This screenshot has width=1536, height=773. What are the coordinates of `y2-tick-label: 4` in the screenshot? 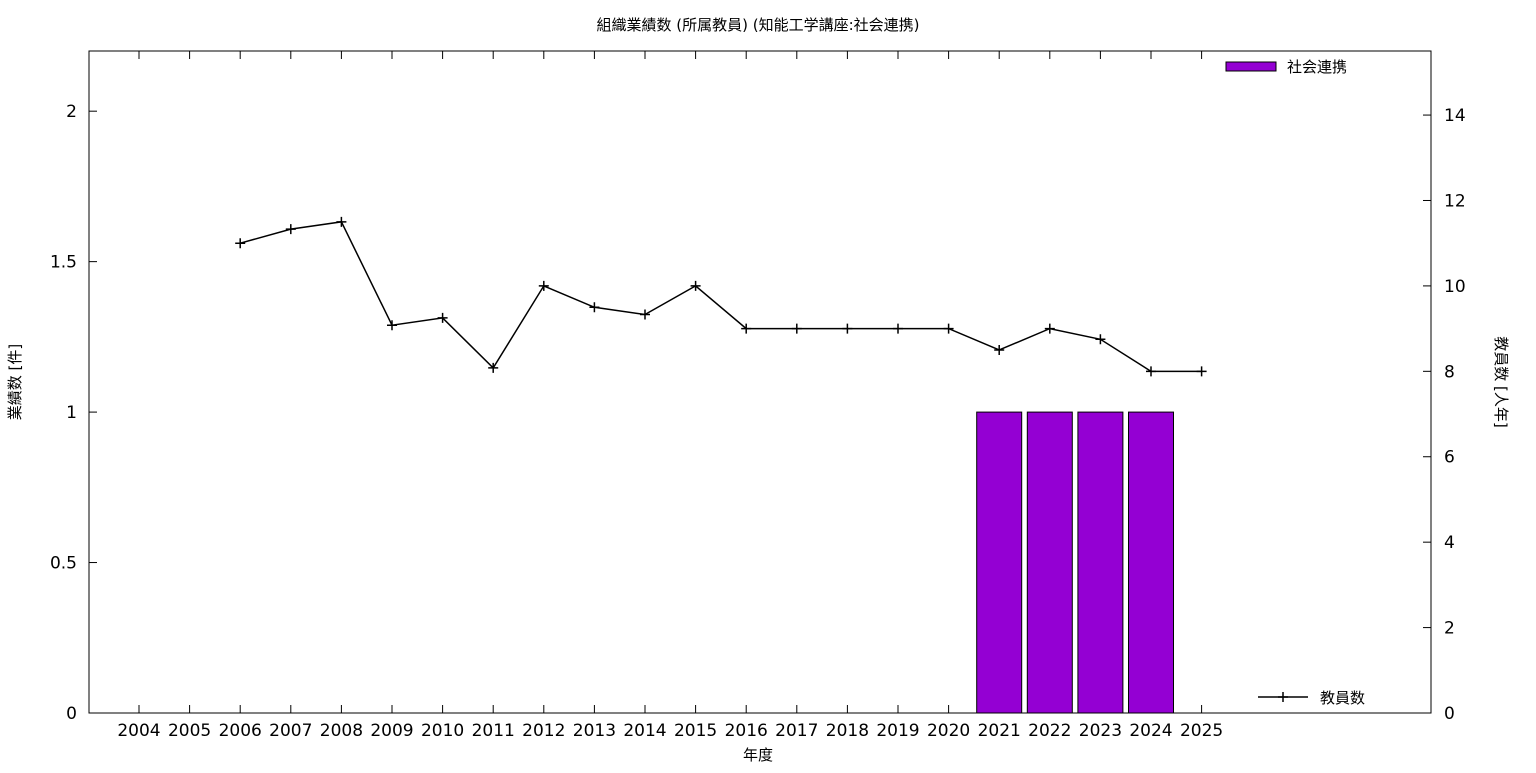 It's located at (1449, 543).